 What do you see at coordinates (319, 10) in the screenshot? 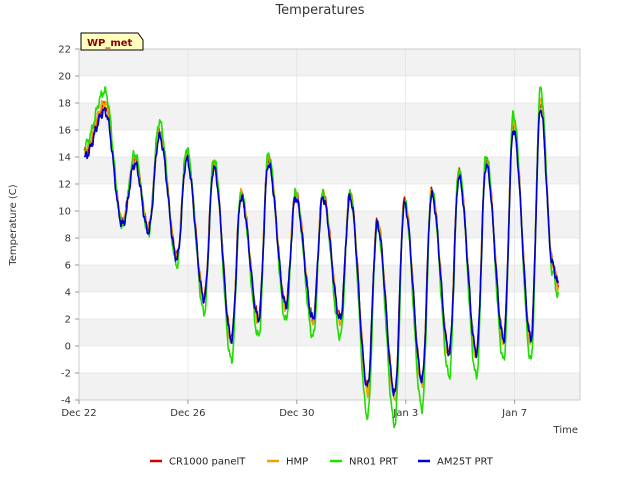
I see `chart-title: Temperatures` at bounding box center [319, 10].